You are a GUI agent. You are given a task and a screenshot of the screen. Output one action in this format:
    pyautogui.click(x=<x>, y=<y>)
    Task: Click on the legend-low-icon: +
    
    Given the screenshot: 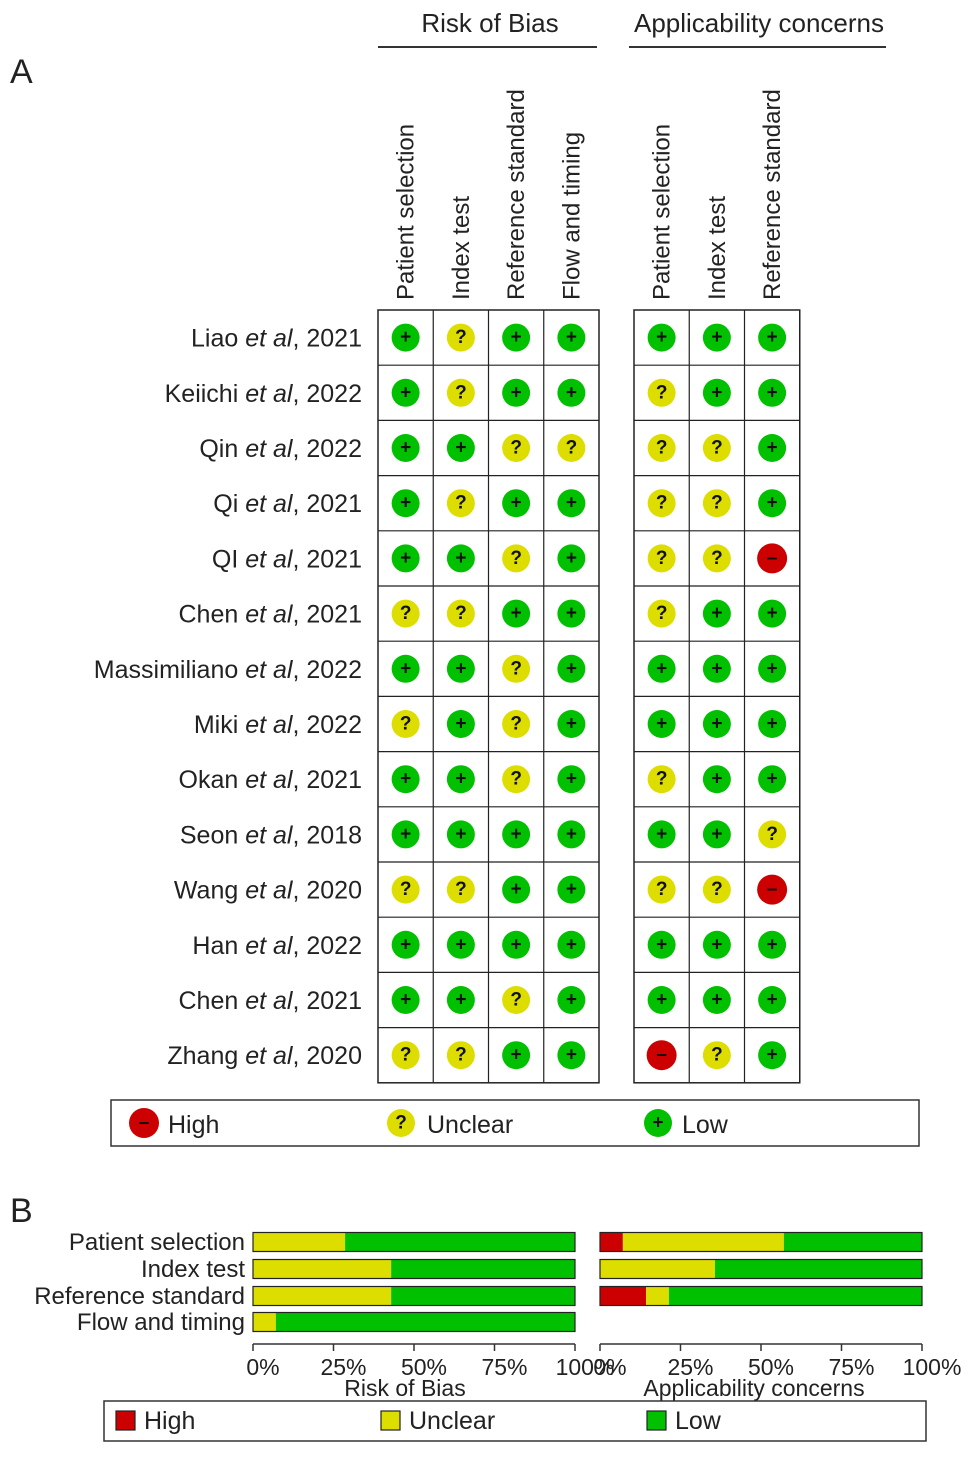 What is the action you would take?
    pyautogui.click(x=658, y=1123)
    